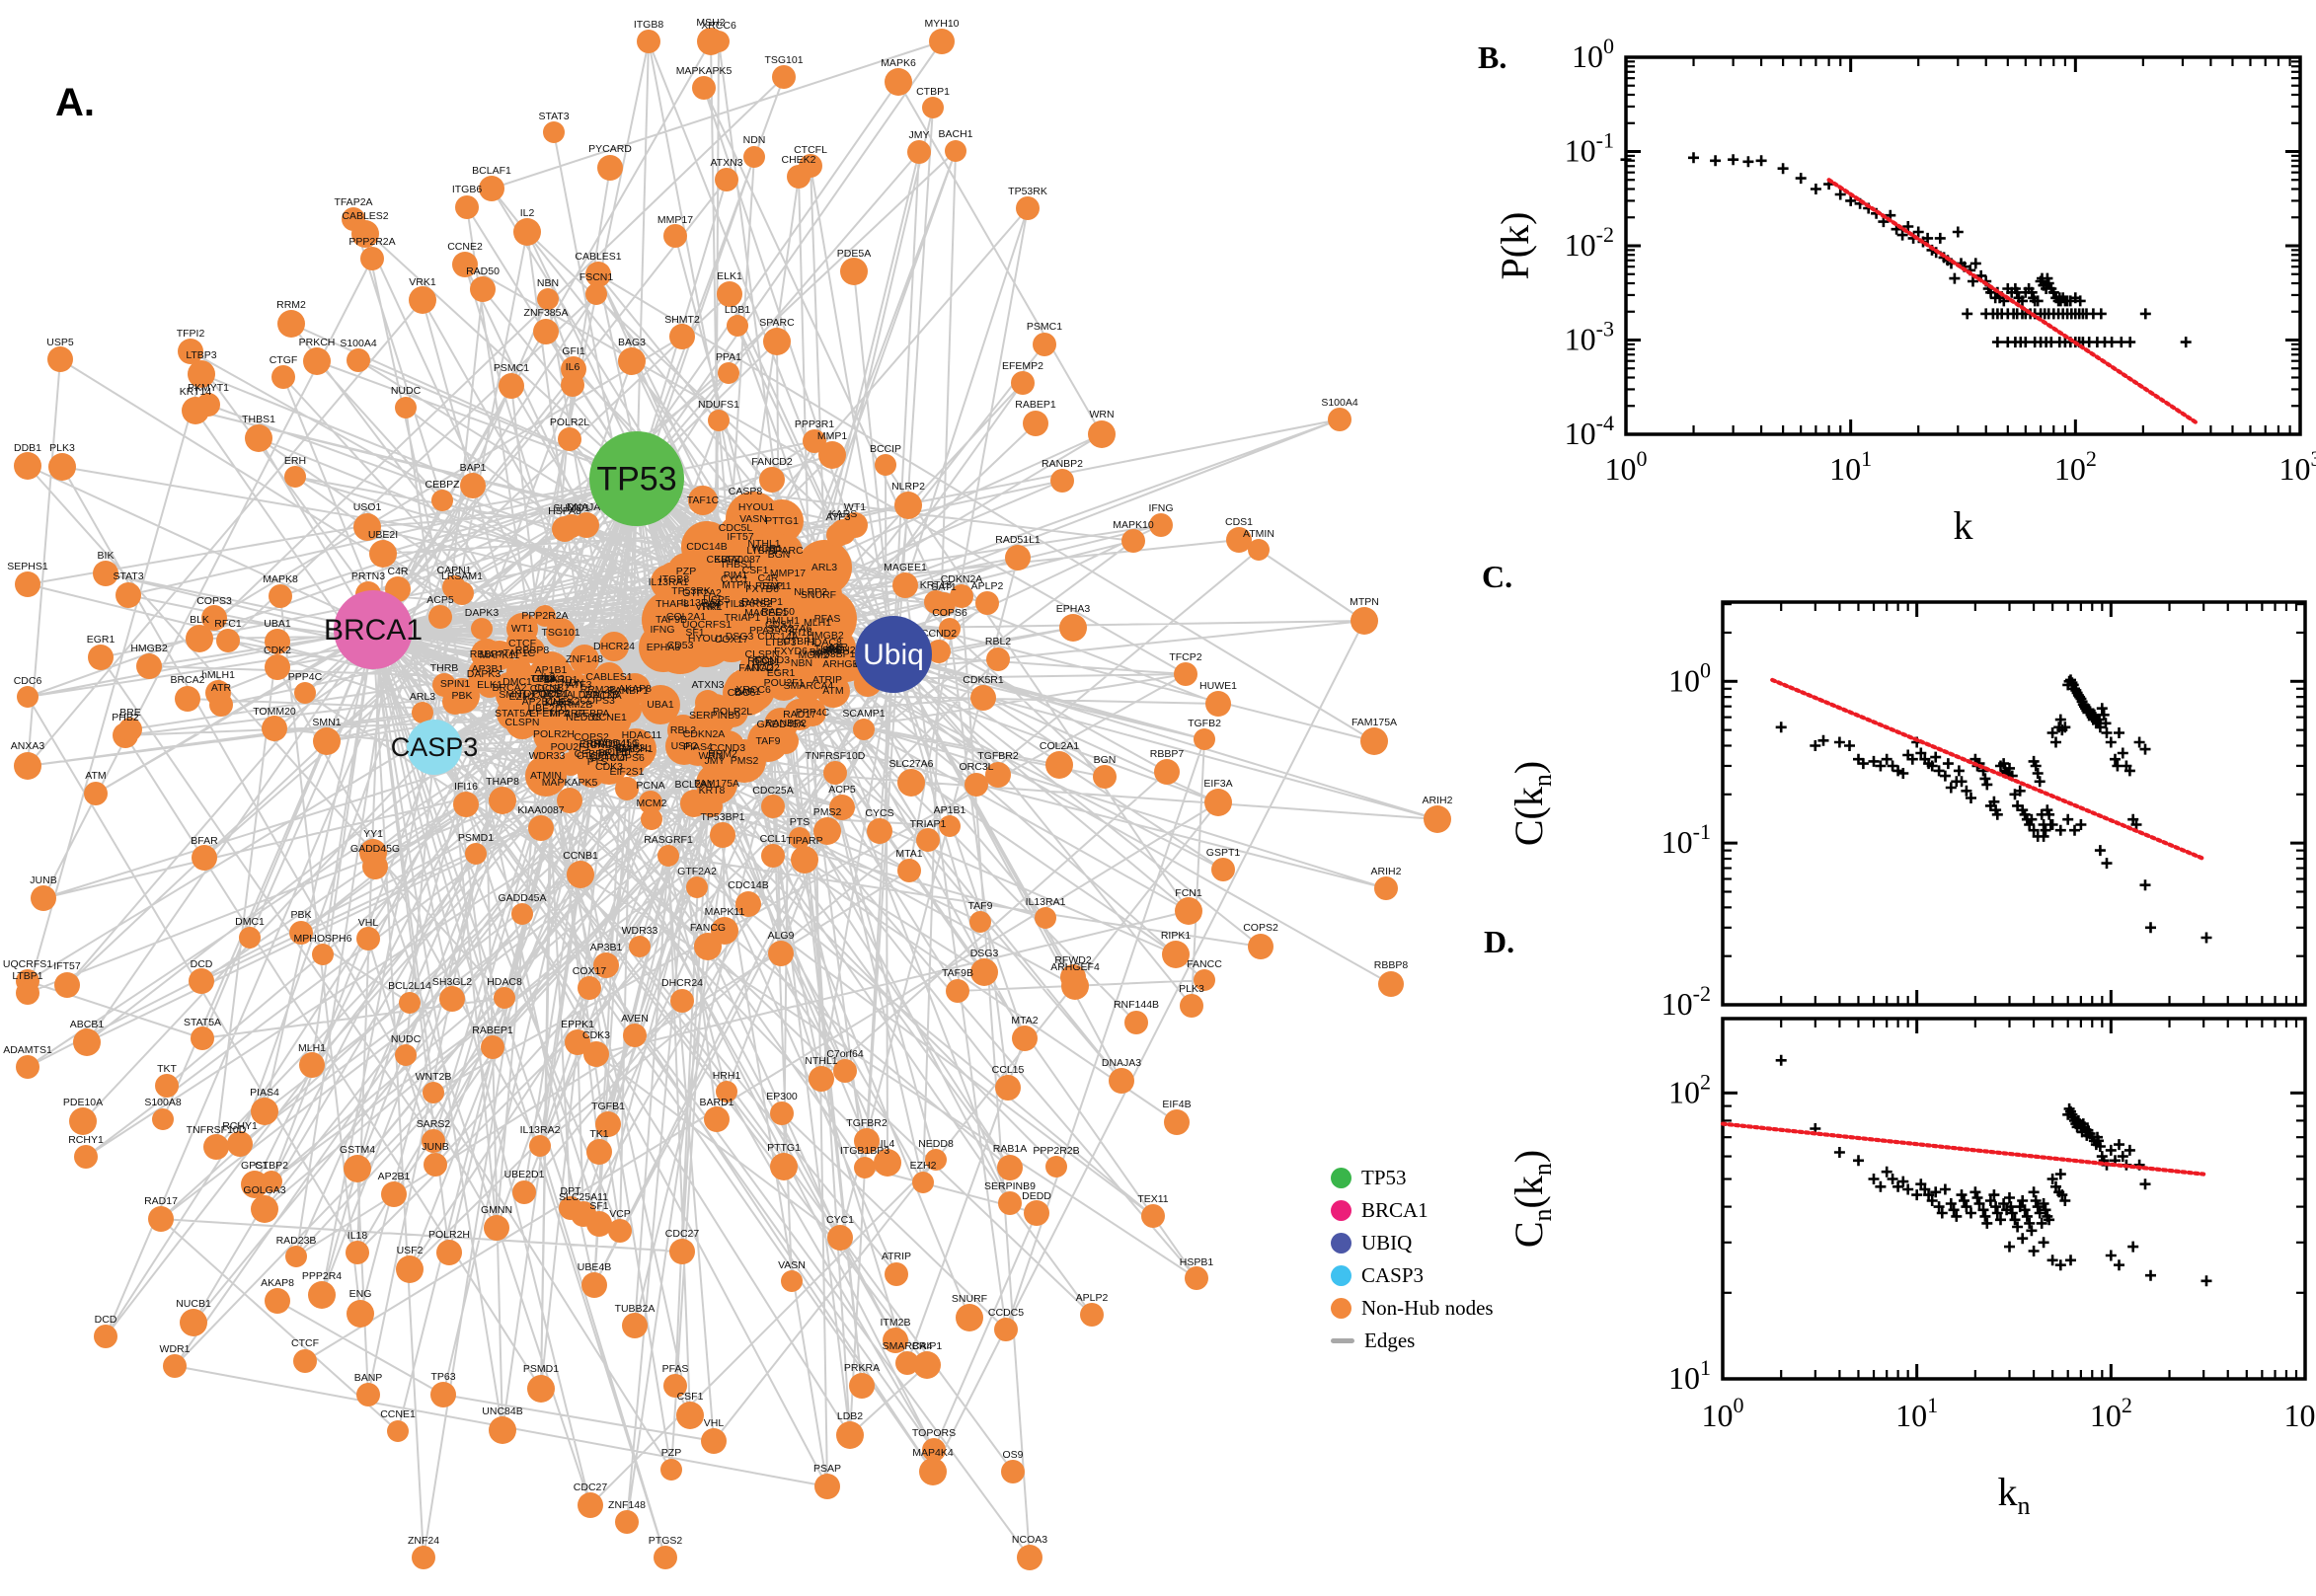 Image resolution: width=2316 pixels, height=1596 pixels. What do you see at coordinates (1152, 1199) in the screenshot?
I see `svg-text: TEX11` at bounding box center [1152, 1199].